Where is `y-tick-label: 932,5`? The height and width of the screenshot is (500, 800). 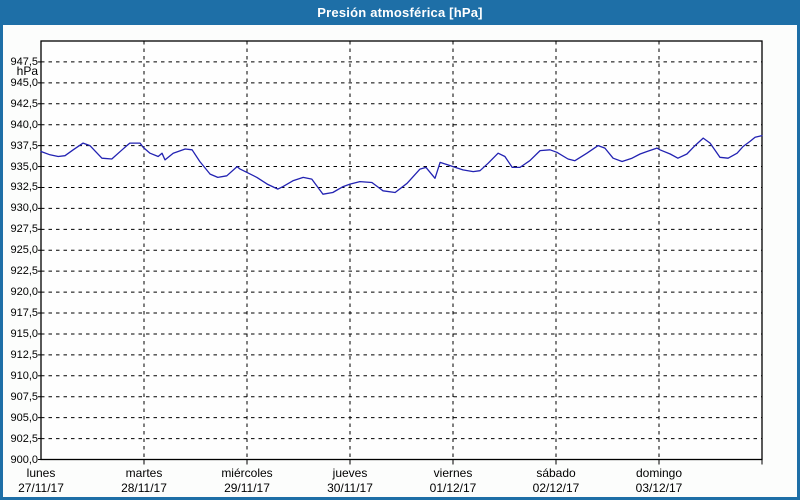 y-tick-label: 932,5 is located at coordinates (24, 187).